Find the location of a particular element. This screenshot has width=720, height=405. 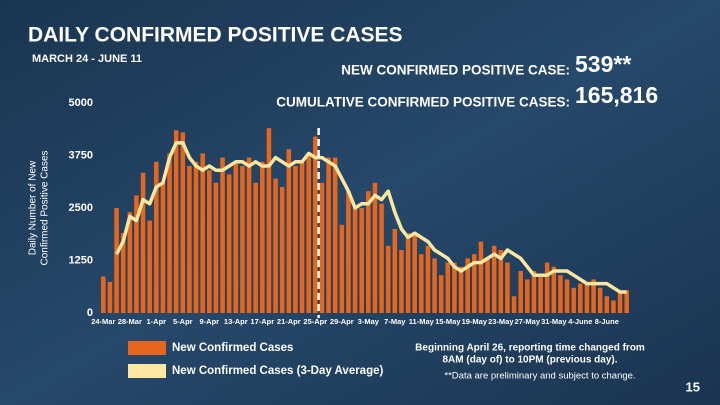

x-tick-label: 7-May is located at coordinates (395, 321).